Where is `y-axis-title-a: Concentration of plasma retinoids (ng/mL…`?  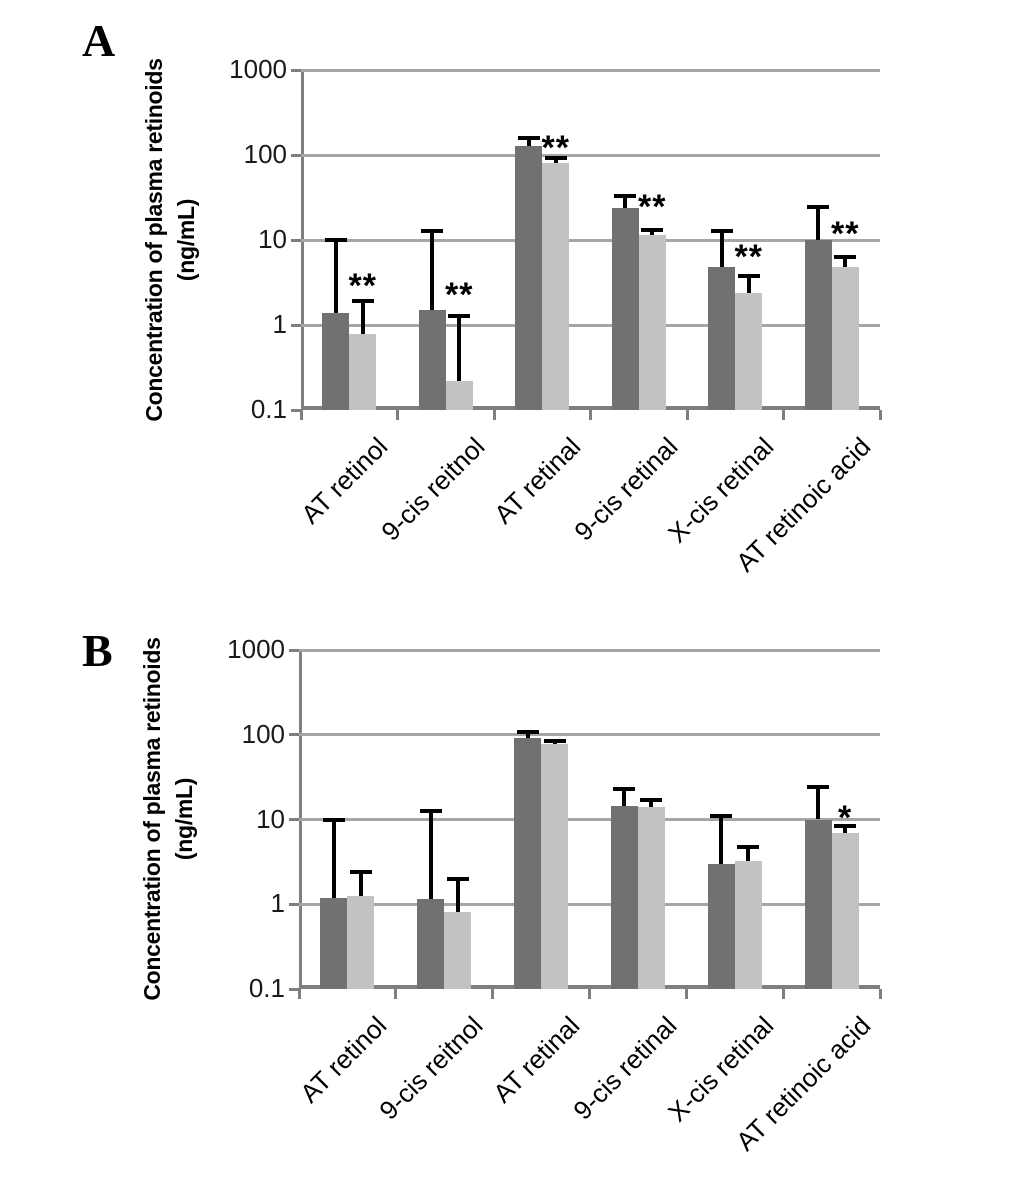
y-axis-title-a: Concentration of plasma retinoids (ng/mL… is located at coordinates (170, 240).